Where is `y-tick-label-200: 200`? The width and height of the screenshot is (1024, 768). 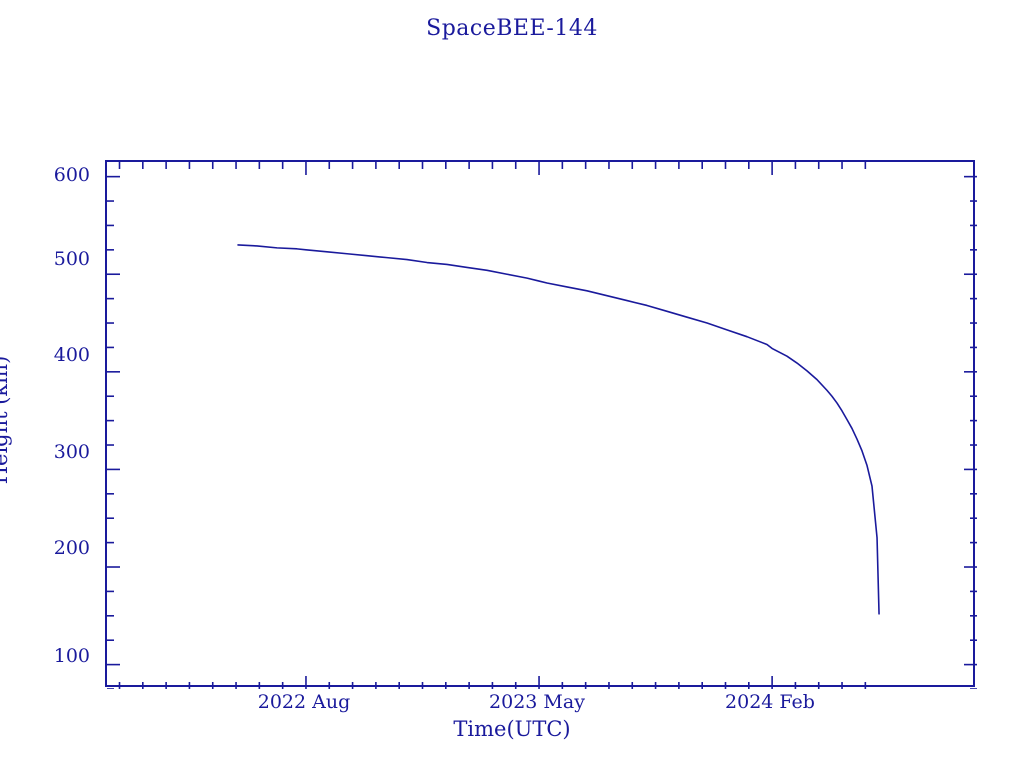 y-tick-label-200: 200 is located at coordinates (71, 548).